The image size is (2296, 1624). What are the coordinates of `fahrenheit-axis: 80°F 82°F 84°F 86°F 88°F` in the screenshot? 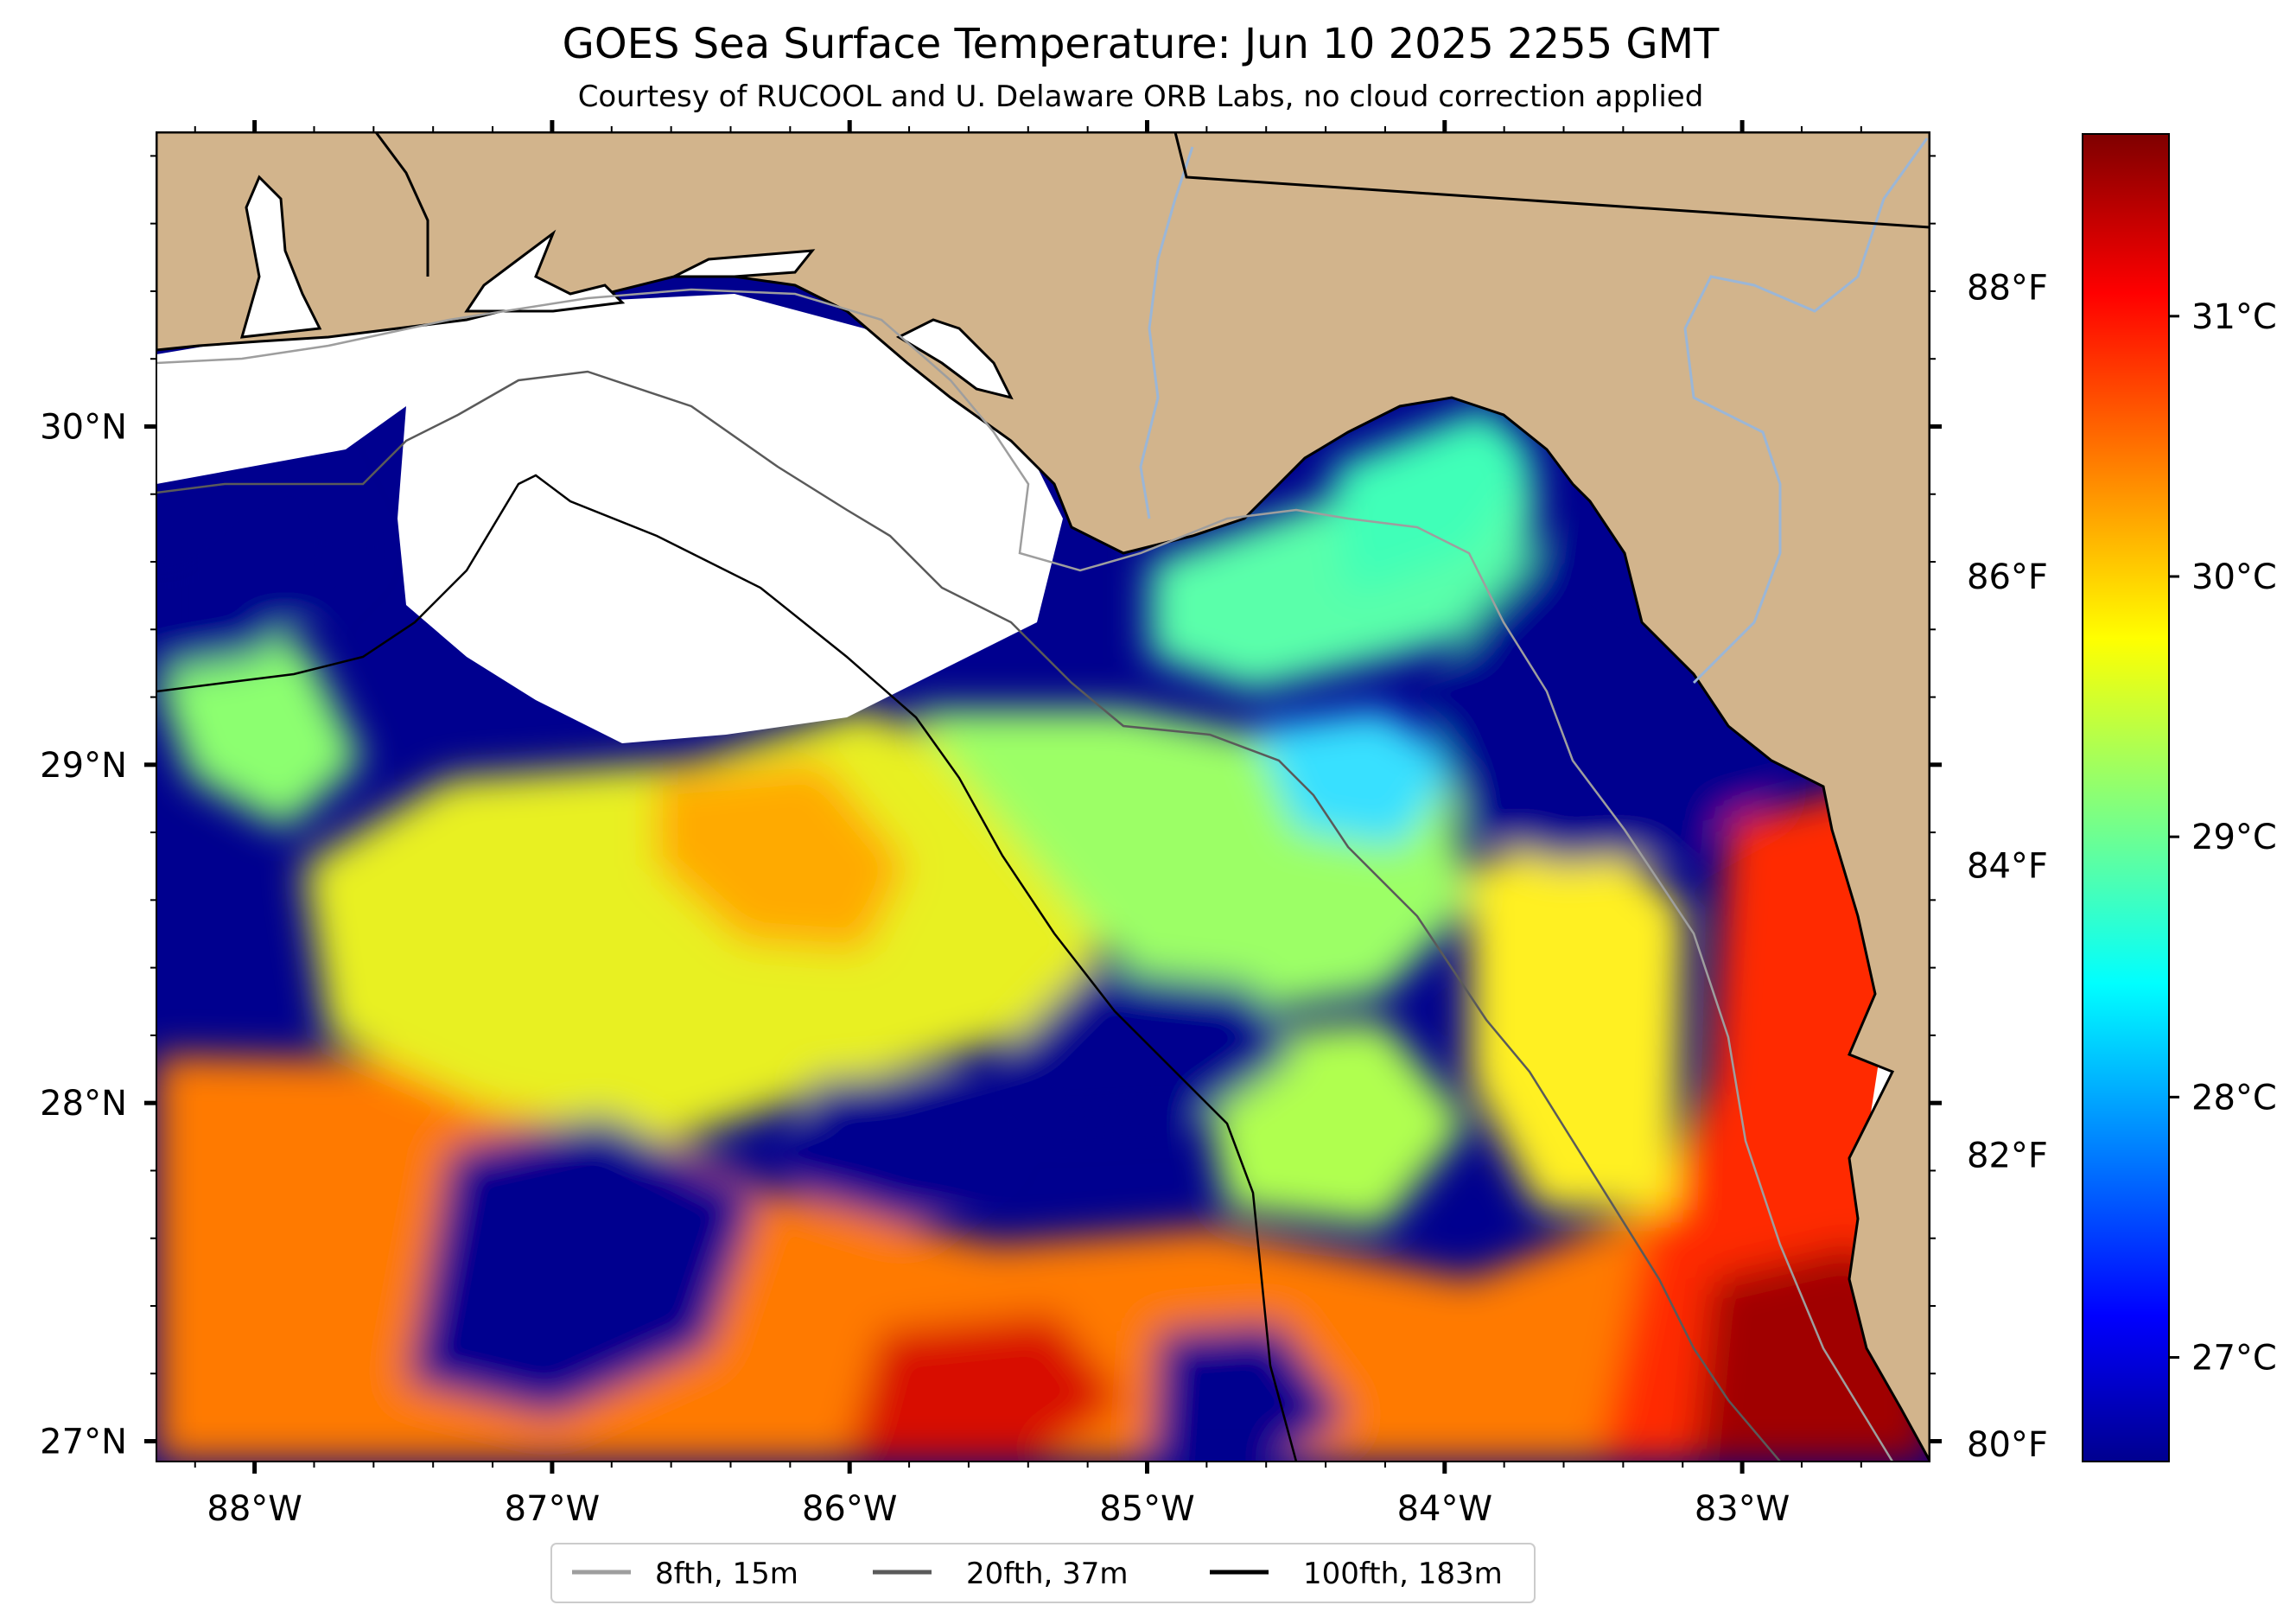 It's located at (2007, 867).